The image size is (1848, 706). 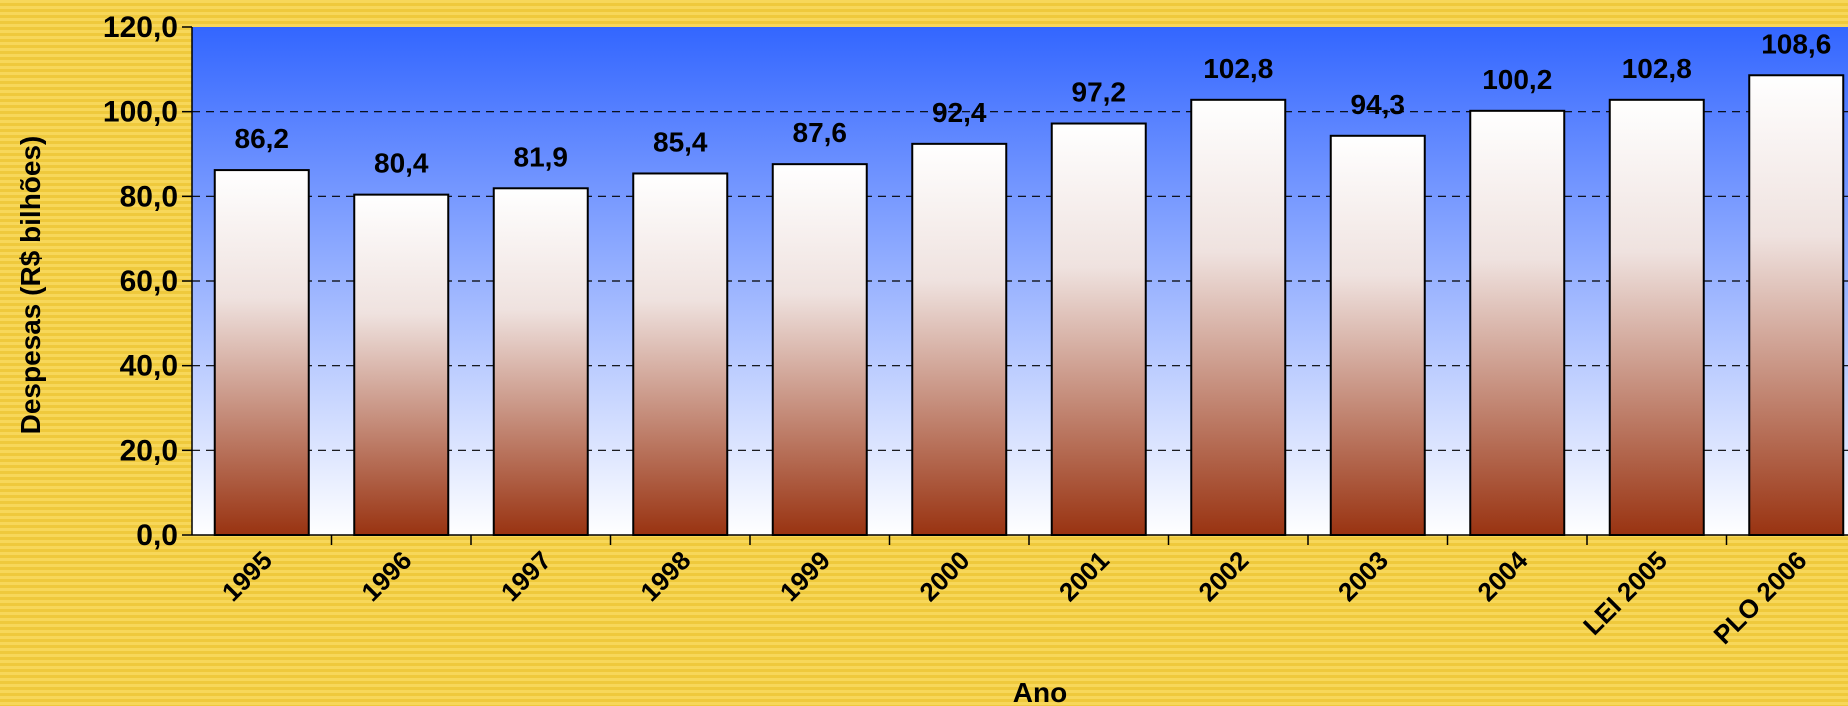 What do you see at coordinates (1084, 576) in the screenshot?
I see `x-tick-label: 2001` at bounding box center [1084, 576].